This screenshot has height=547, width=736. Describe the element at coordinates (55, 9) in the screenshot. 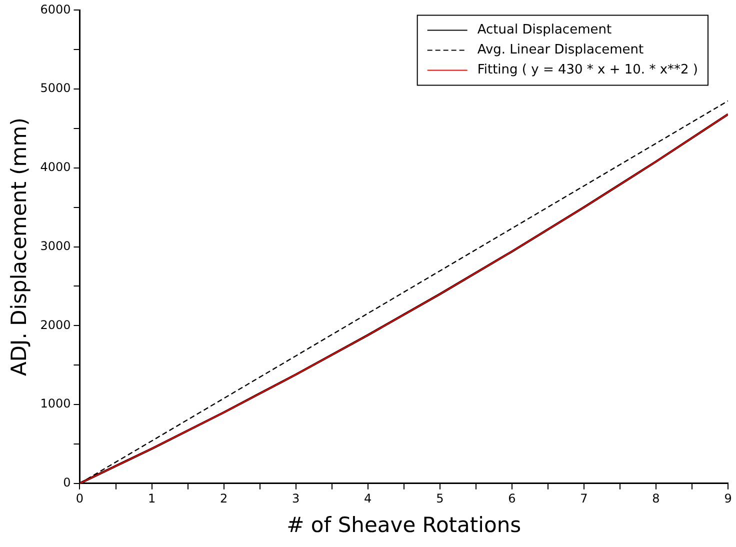

I see `y-tick-label: 6000` at that location.